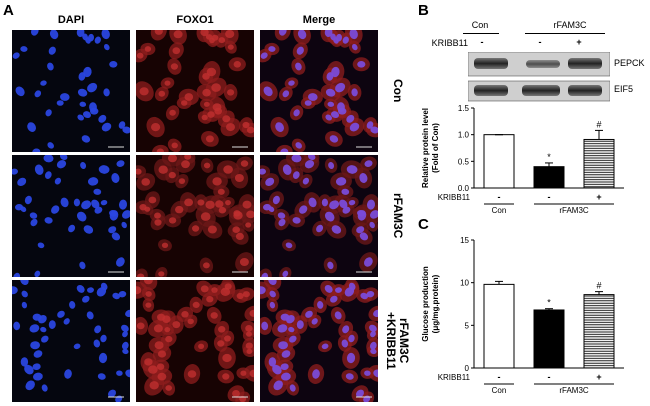  I want to click on blot-group-con-line, so click(481, 33).